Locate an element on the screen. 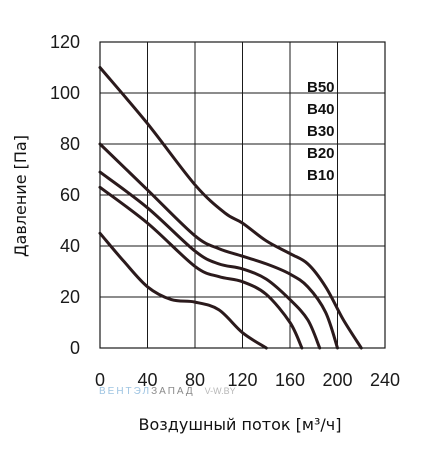 The image size is (426, 453). watermark-site: V-W.BY is located at coordinates (220, 391).